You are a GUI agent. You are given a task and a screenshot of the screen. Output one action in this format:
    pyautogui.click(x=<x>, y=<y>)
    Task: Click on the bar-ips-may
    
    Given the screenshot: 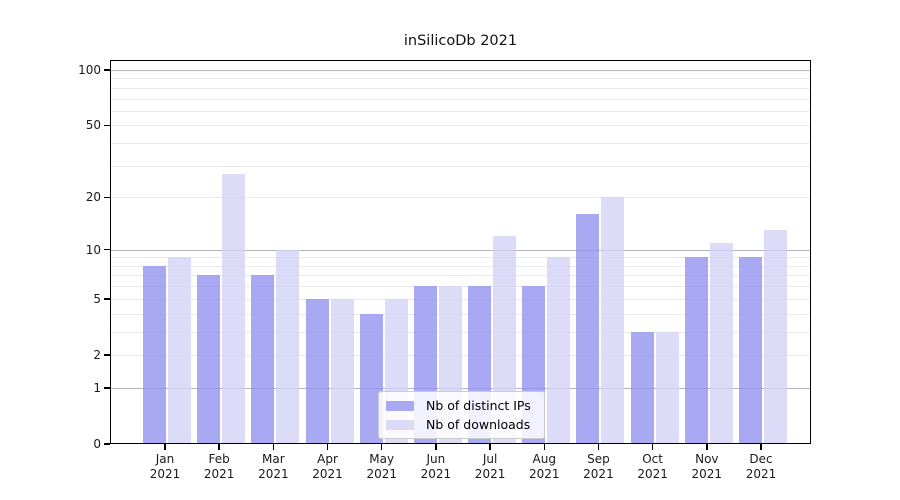 What is the action you would take?
    pyautogui.click(x=371, y=378)
    